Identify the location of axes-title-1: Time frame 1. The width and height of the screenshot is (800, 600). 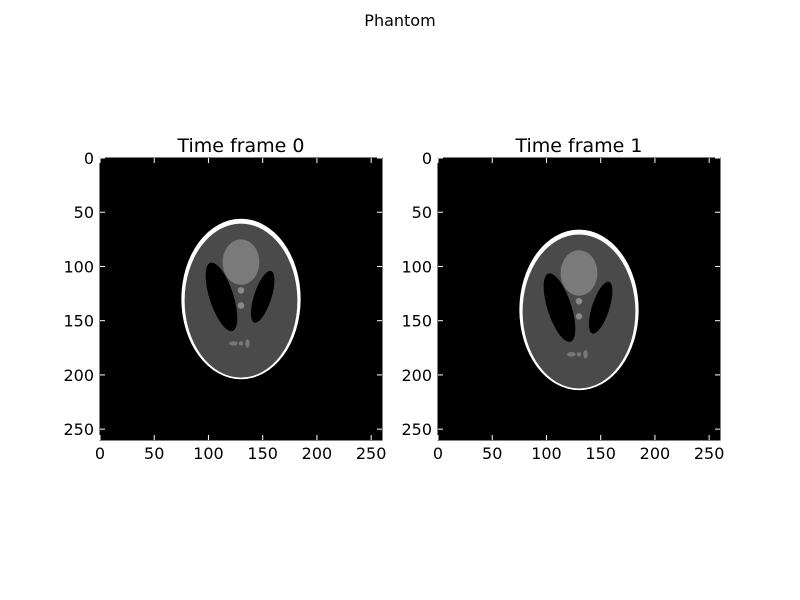
(578, 146).